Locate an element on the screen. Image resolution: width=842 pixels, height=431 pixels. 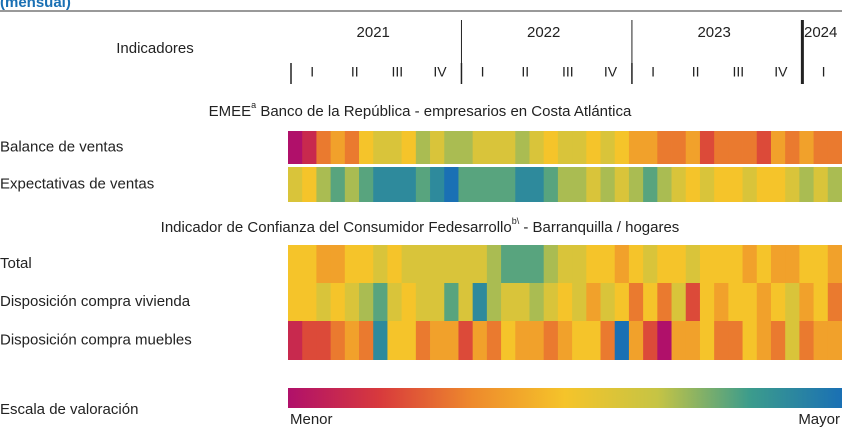
section-title-sup: b\ is located at coordinates (516, 221).